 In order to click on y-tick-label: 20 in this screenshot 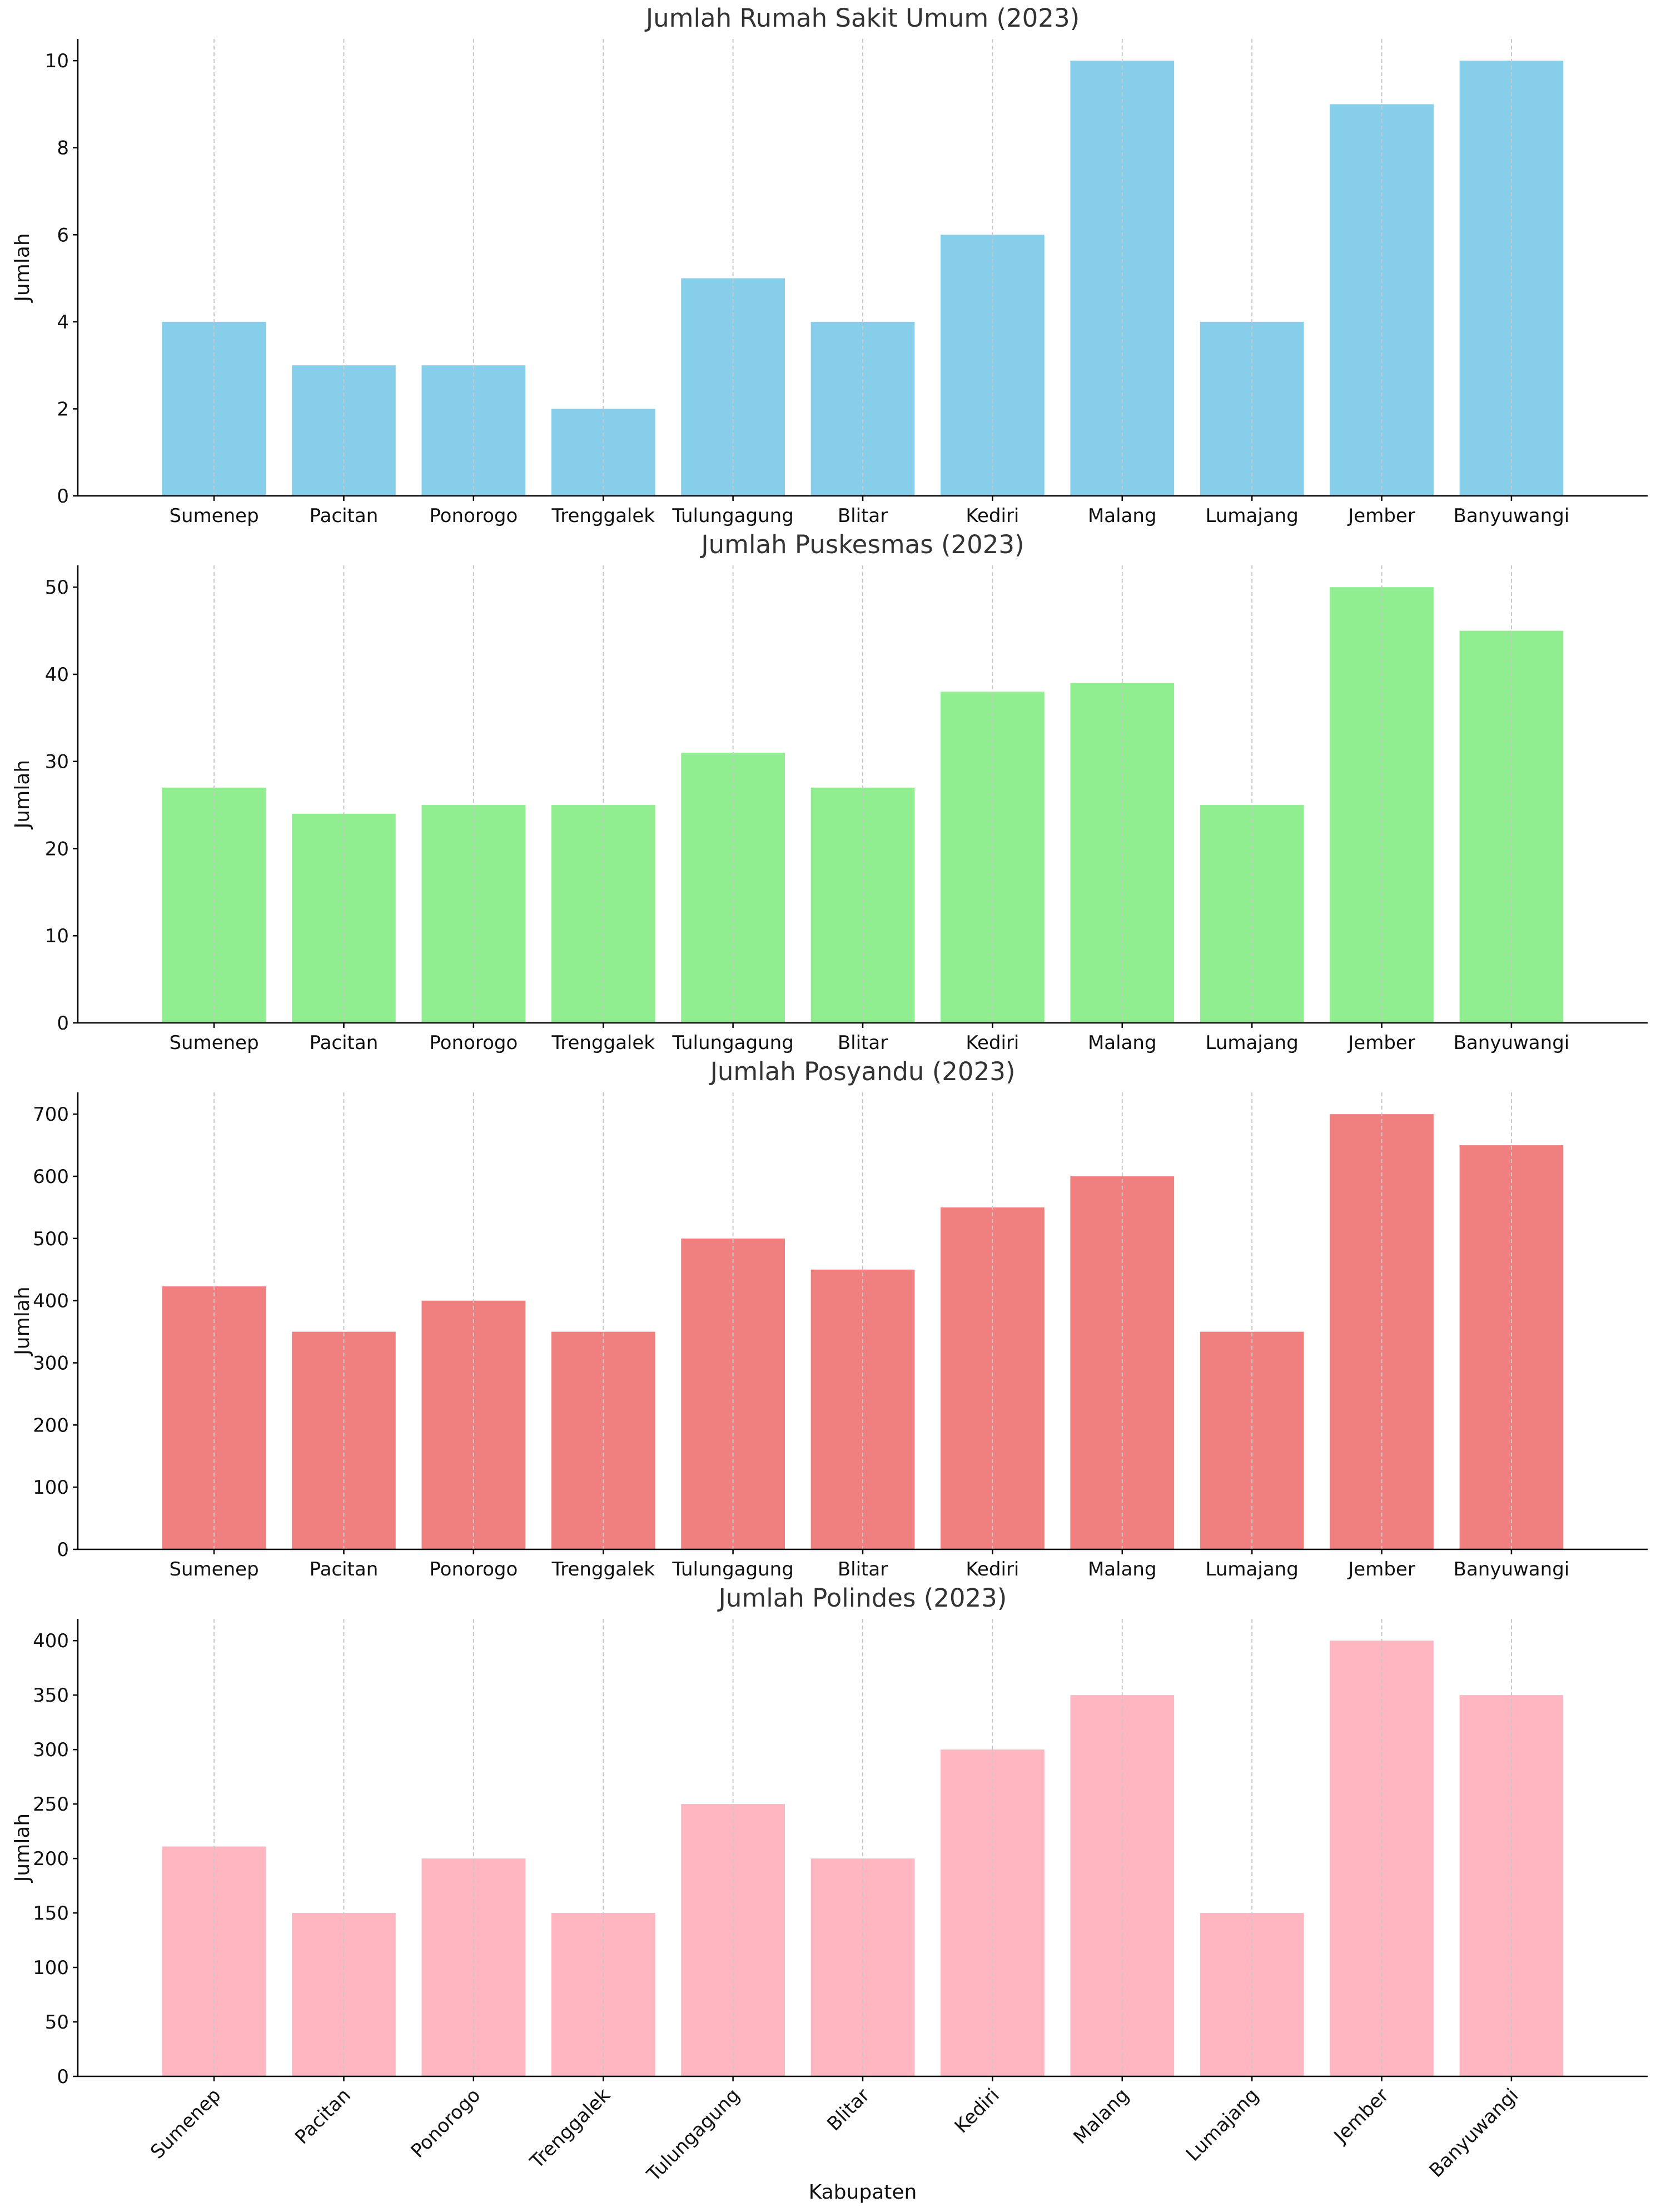, I will do `click(57, 849)`.